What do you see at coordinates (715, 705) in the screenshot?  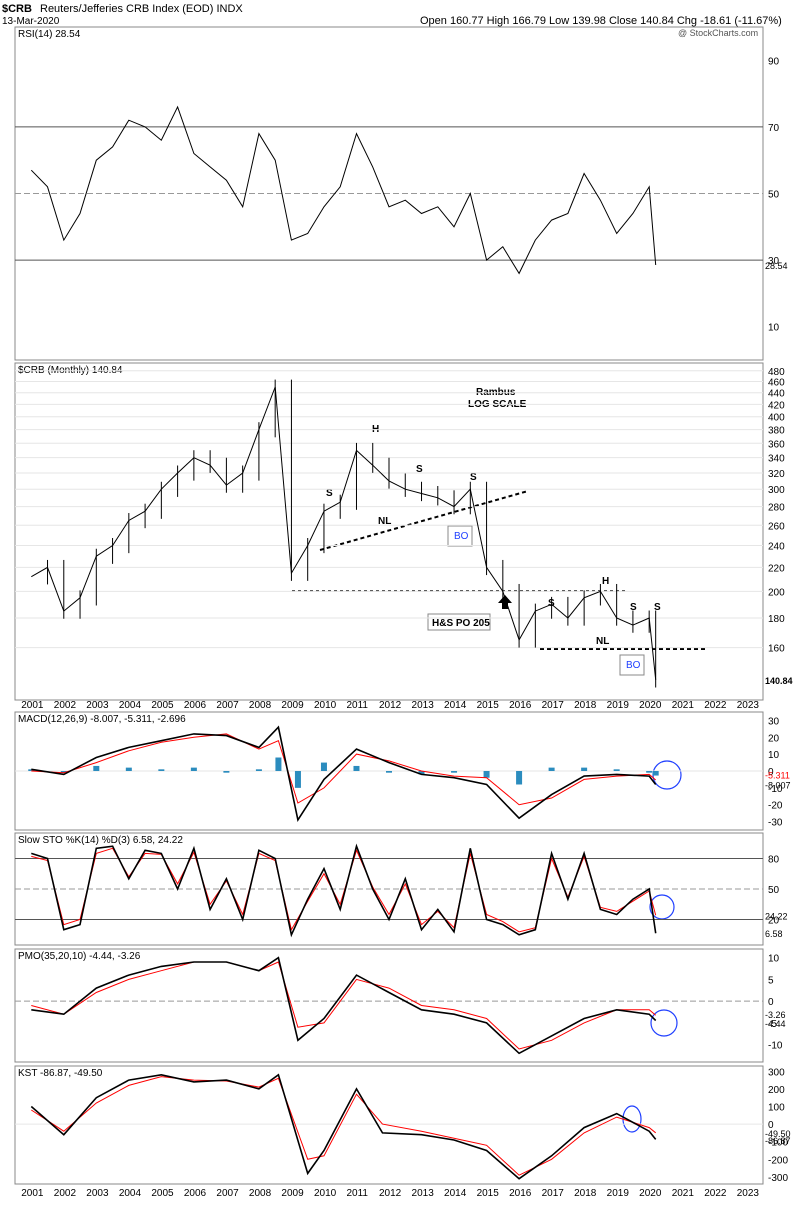 I see `price-xtick-2022: 2022` at bounding box center [715, 705].